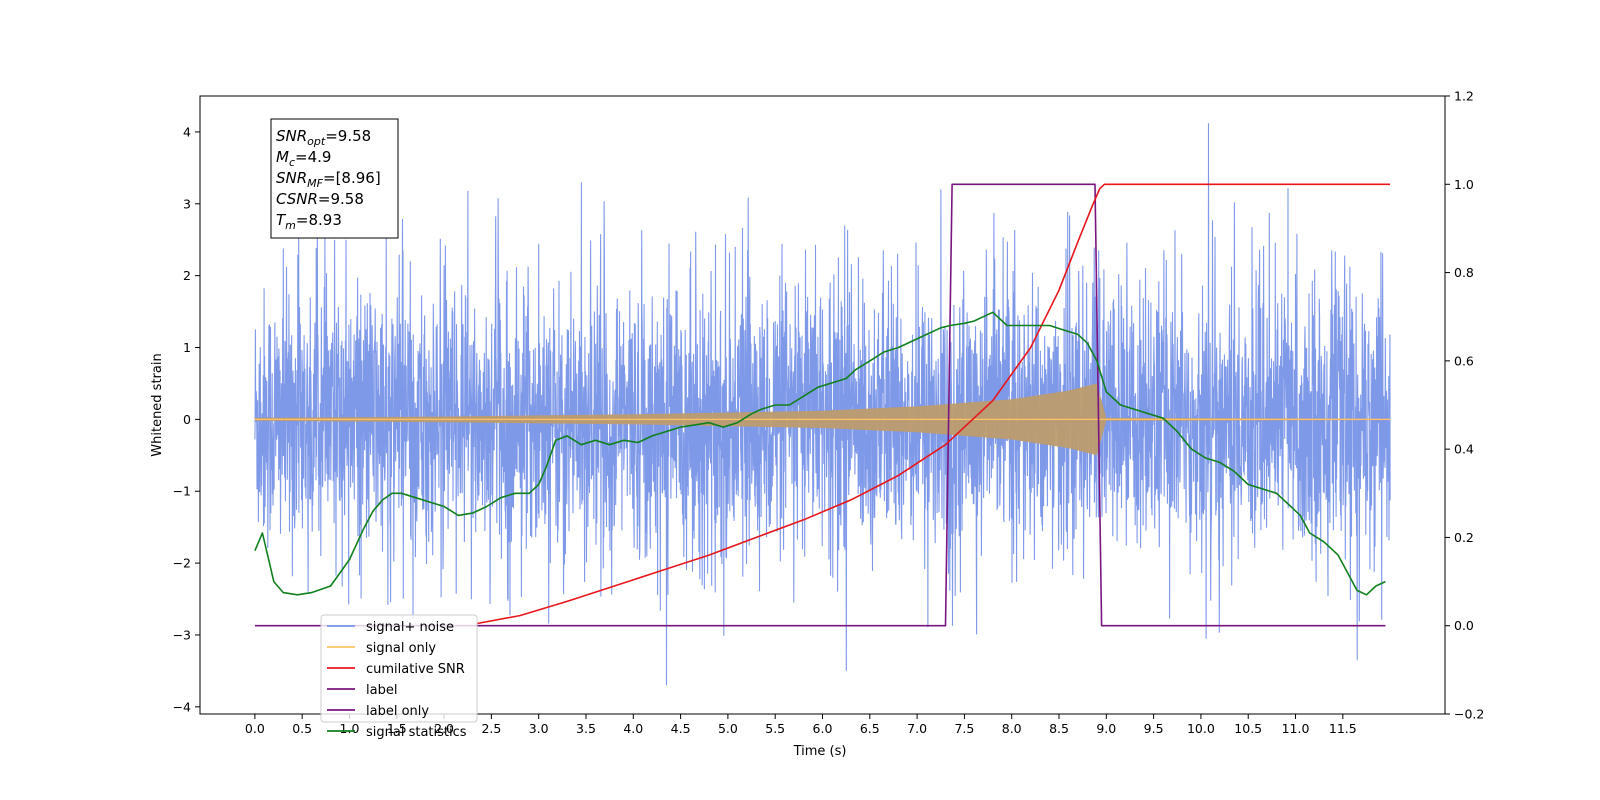 The width and height of the screenshot is (1600, 800). I want to click on x-tick-label: 11.0, so click(1296, 728).